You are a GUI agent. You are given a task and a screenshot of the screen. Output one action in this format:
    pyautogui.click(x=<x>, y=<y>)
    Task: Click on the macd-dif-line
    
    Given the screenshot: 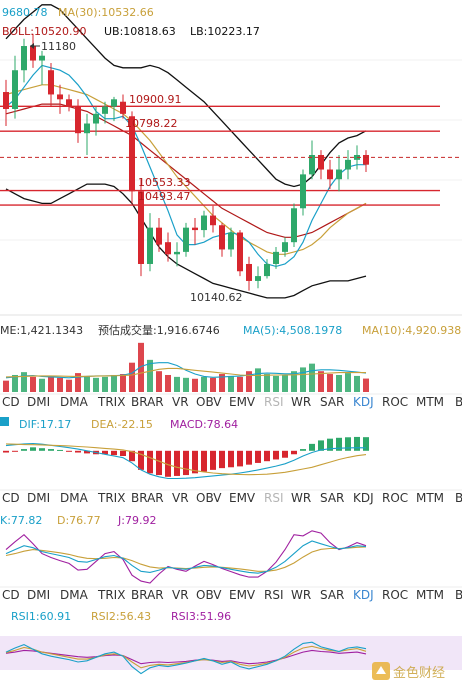 What is the action you would take?
    pyautogui.click(x=186, y=461)
    